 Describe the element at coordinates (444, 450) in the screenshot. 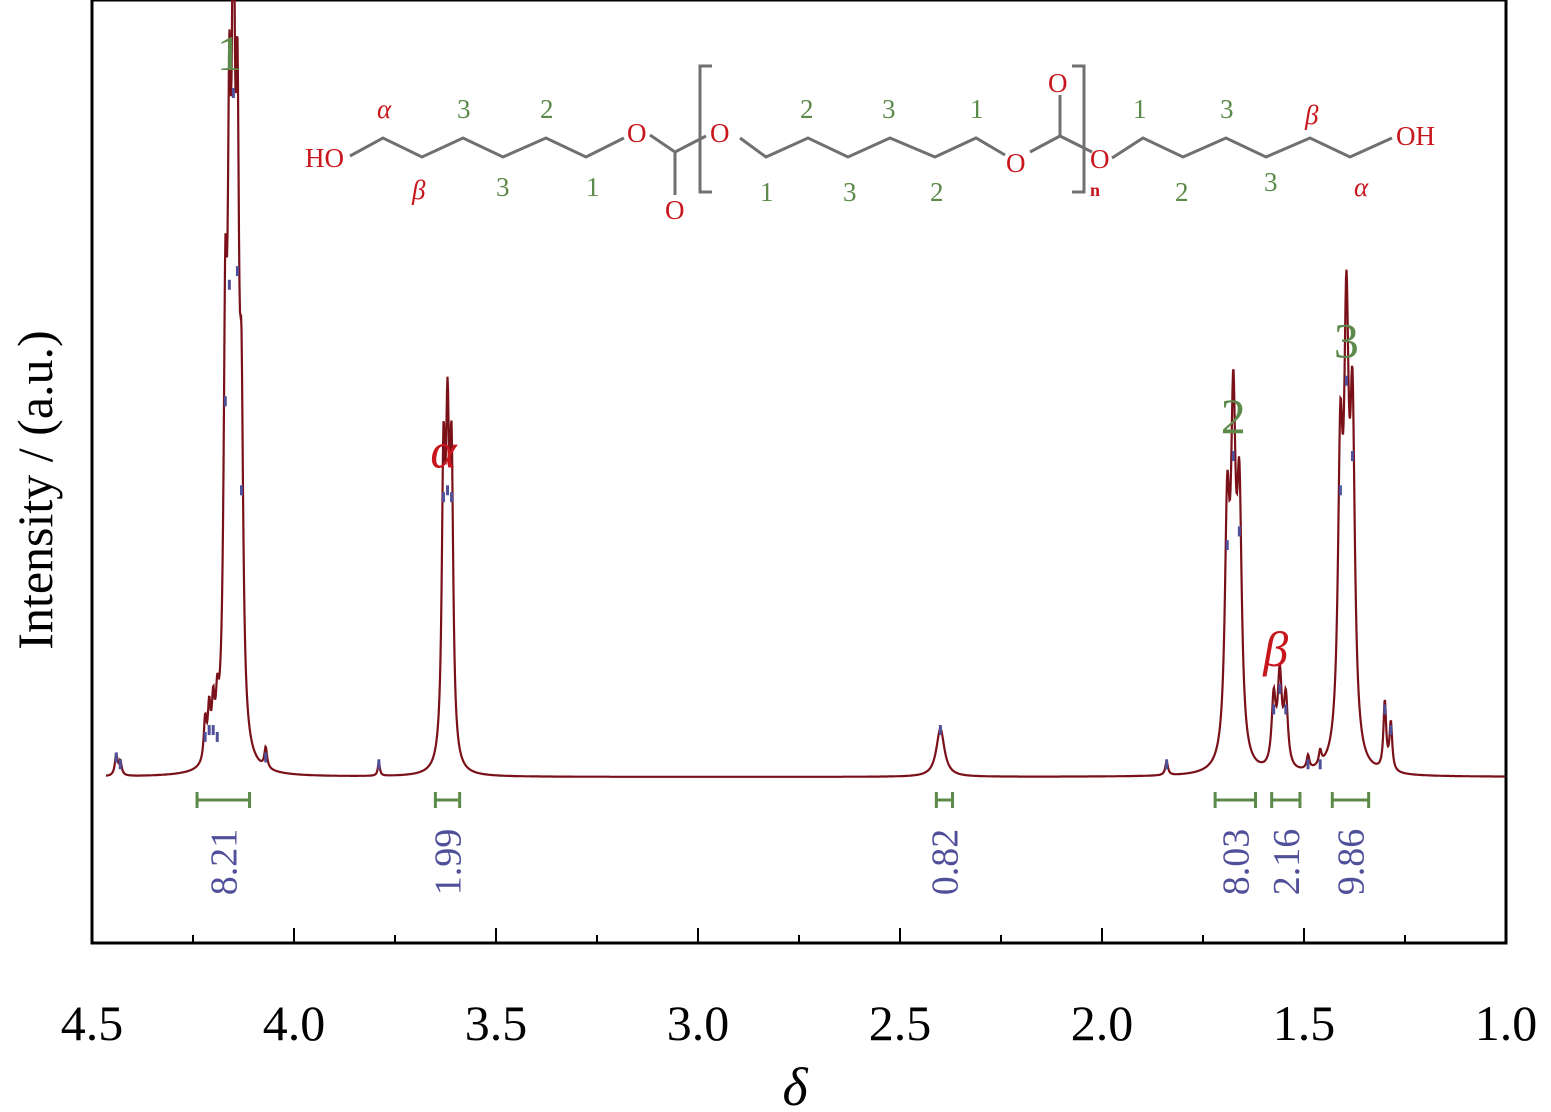

I see `peak-label: α` at that location.